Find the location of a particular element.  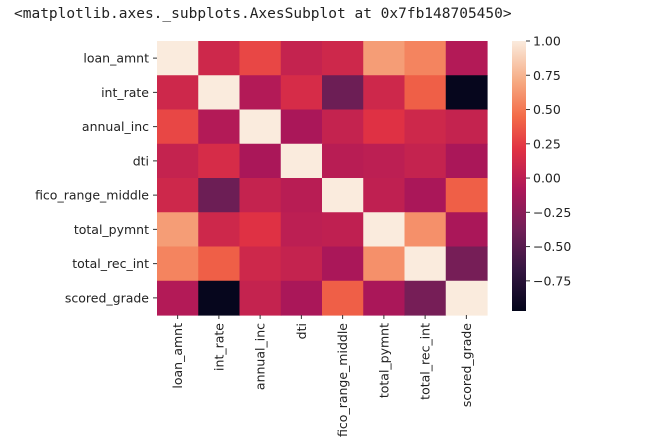

row-label: dti is located at coordinates (141, 160).